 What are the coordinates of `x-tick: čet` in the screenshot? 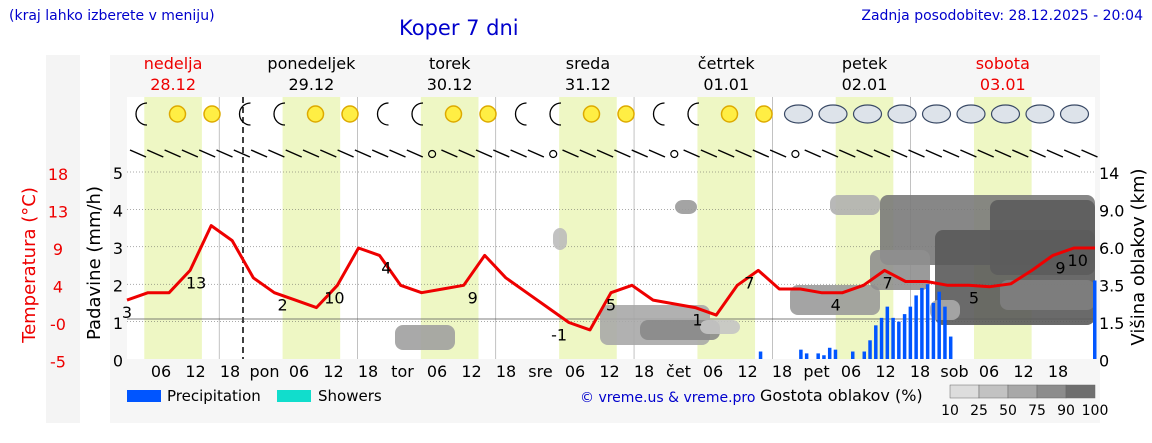 It's located at (678, 371).